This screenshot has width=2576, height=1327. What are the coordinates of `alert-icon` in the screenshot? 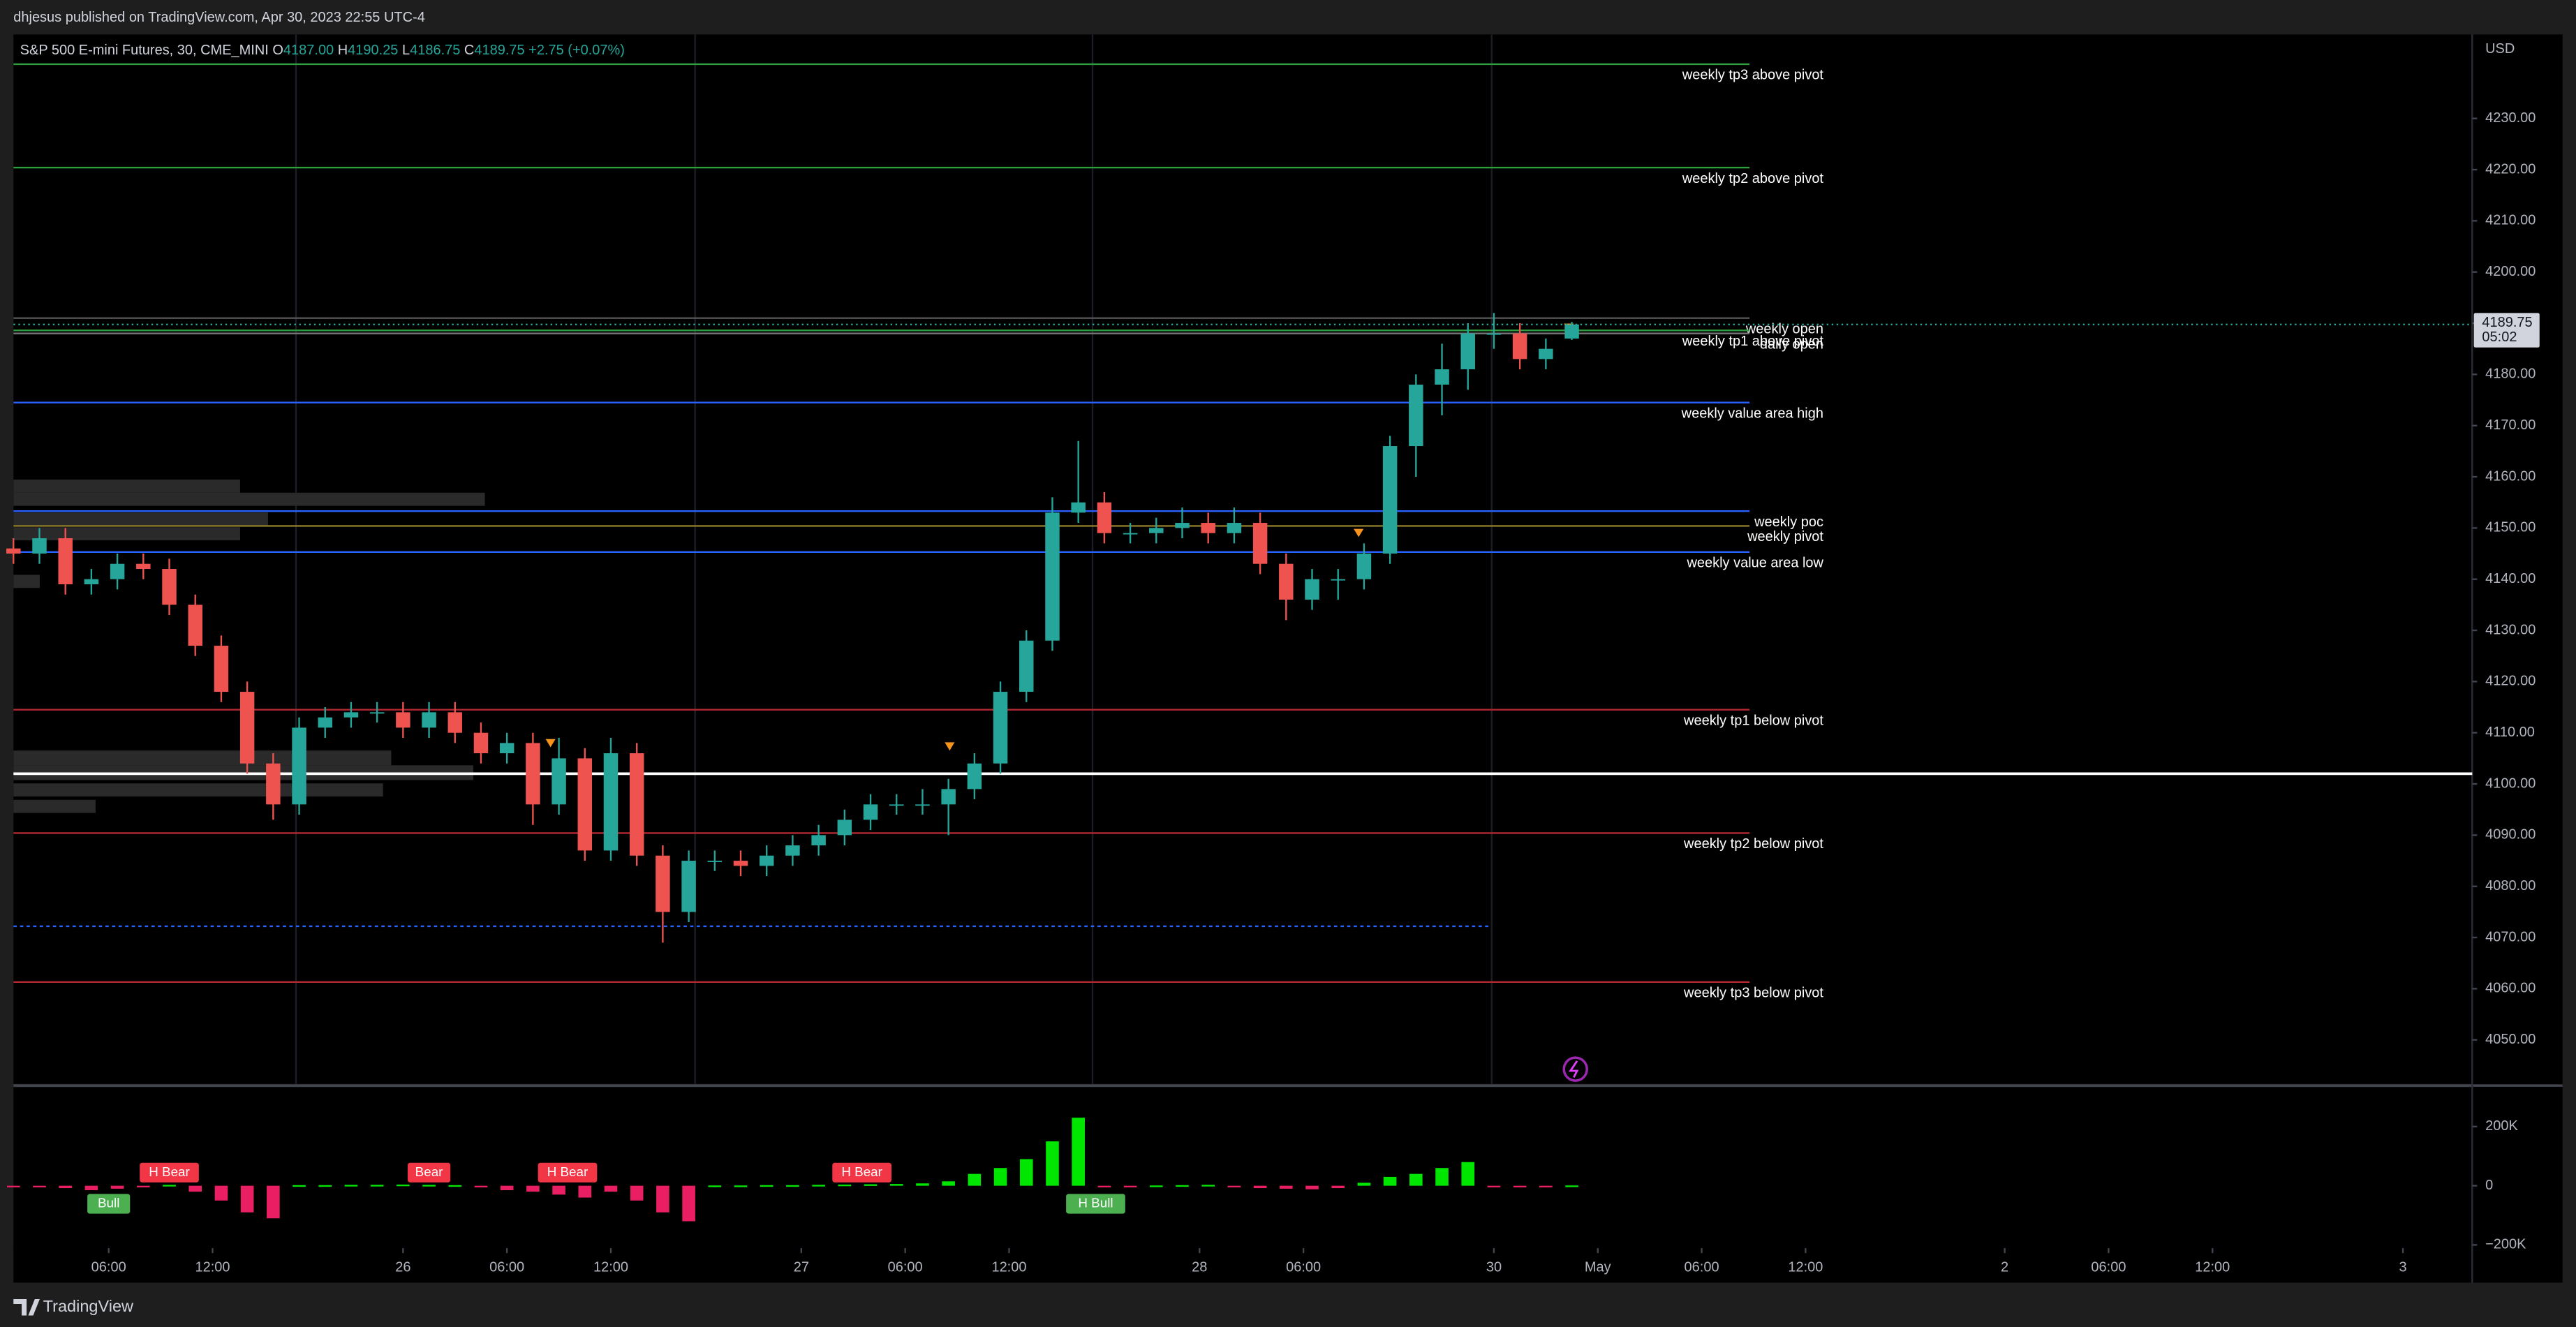 It's located at (1575, 1069).